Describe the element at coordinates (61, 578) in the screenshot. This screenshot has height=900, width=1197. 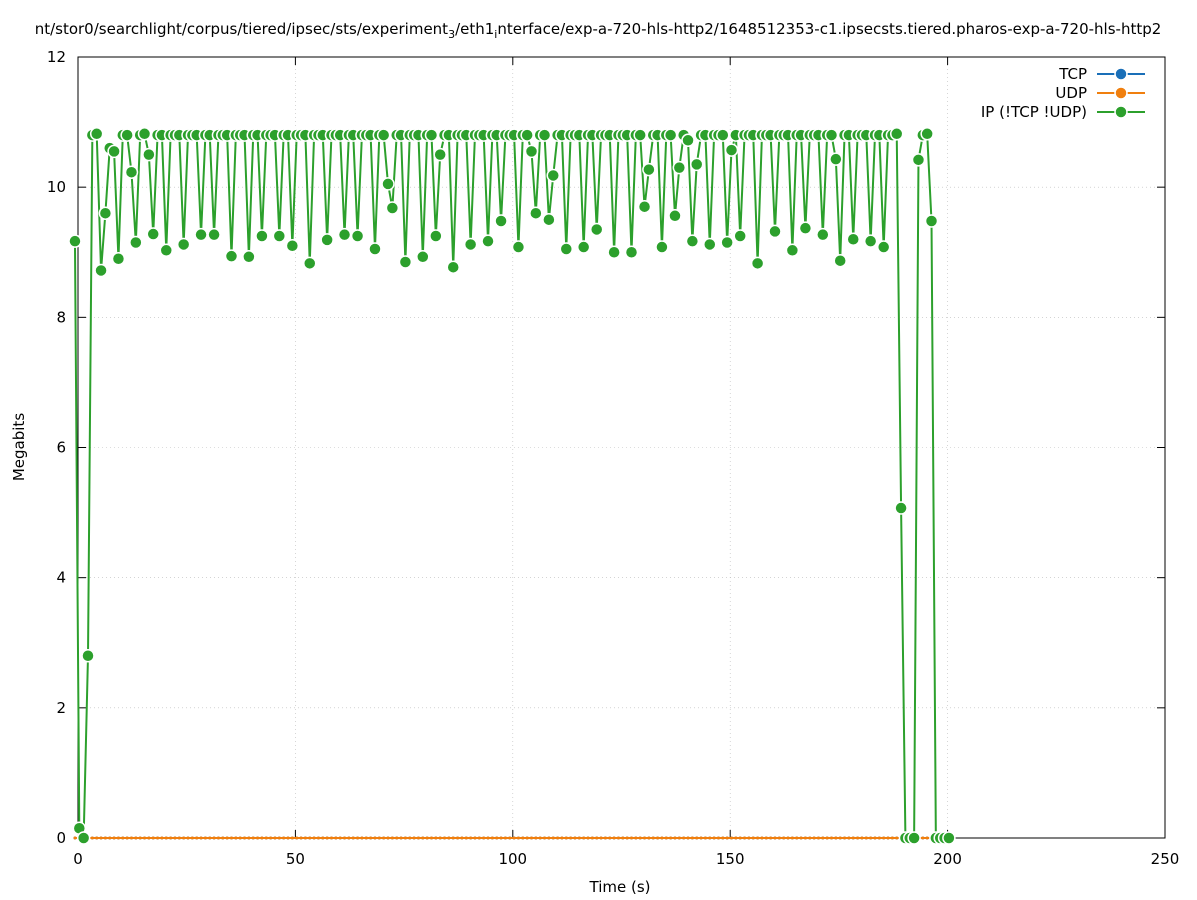
I see `y-tick-label: 4` at that location.